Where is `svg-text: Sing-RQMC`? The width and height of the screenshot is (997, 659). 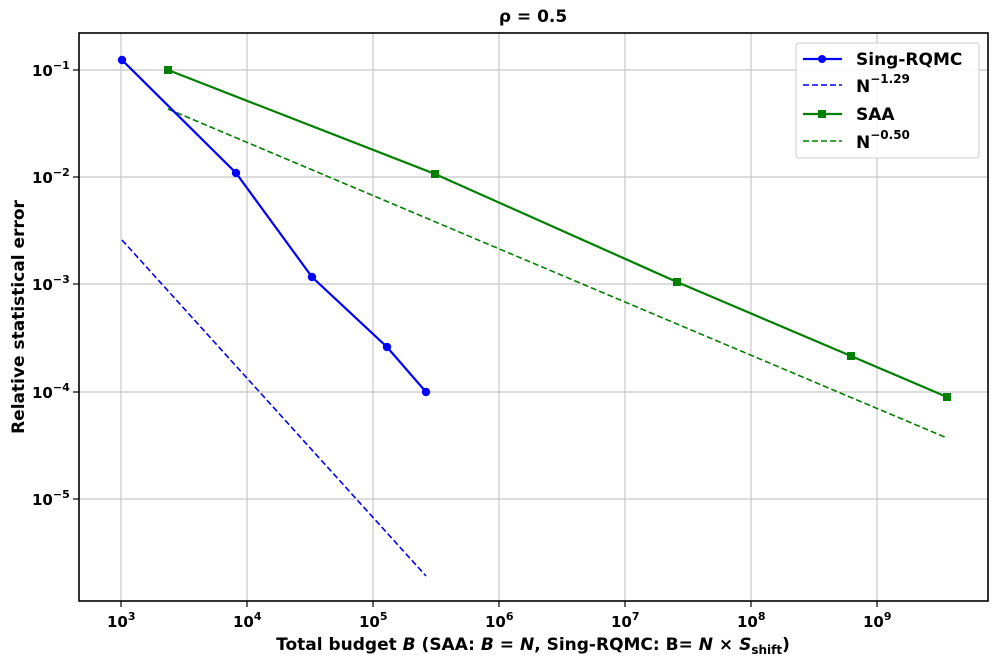
svg-text: Sing-RQMC is located at coordinates (909, 60).